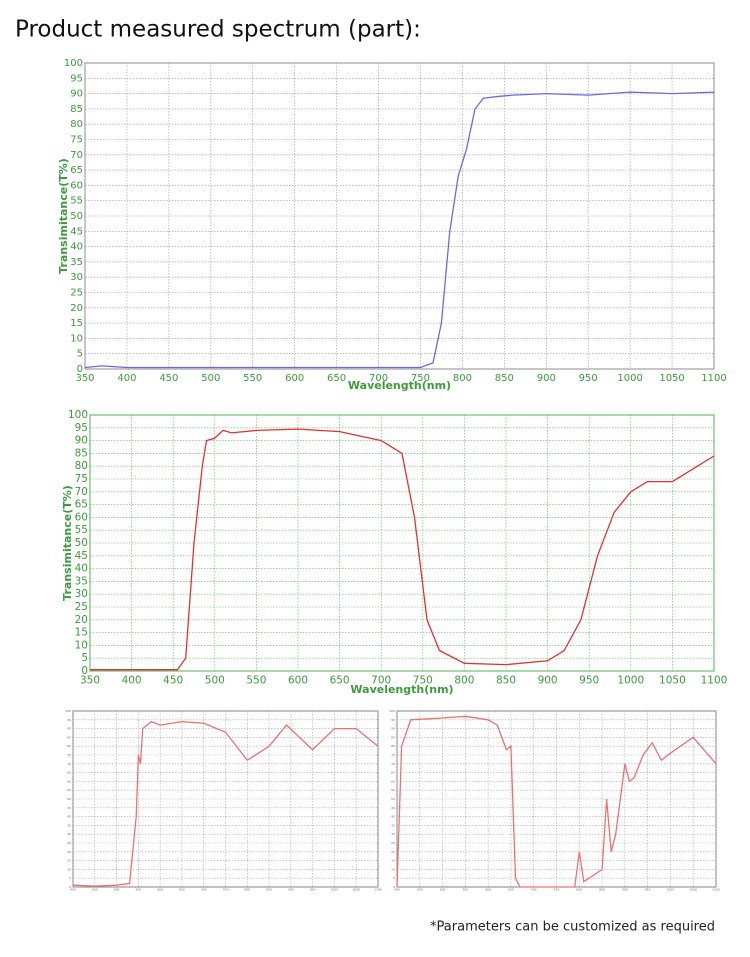  Describe the element at coordinates (67, 543) in the screenshot. I see `y-axis-title: Transimitance(T%)` at that location.